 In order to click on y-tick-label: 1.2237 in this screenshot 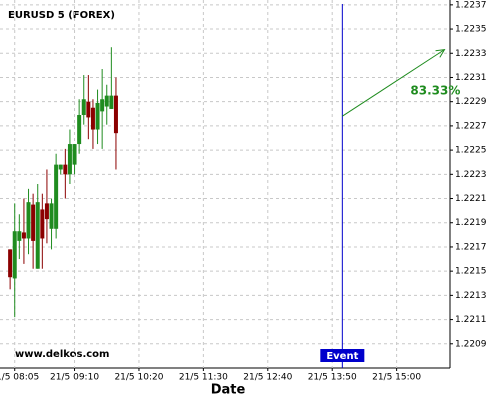, I will do `click(471, 5)`.